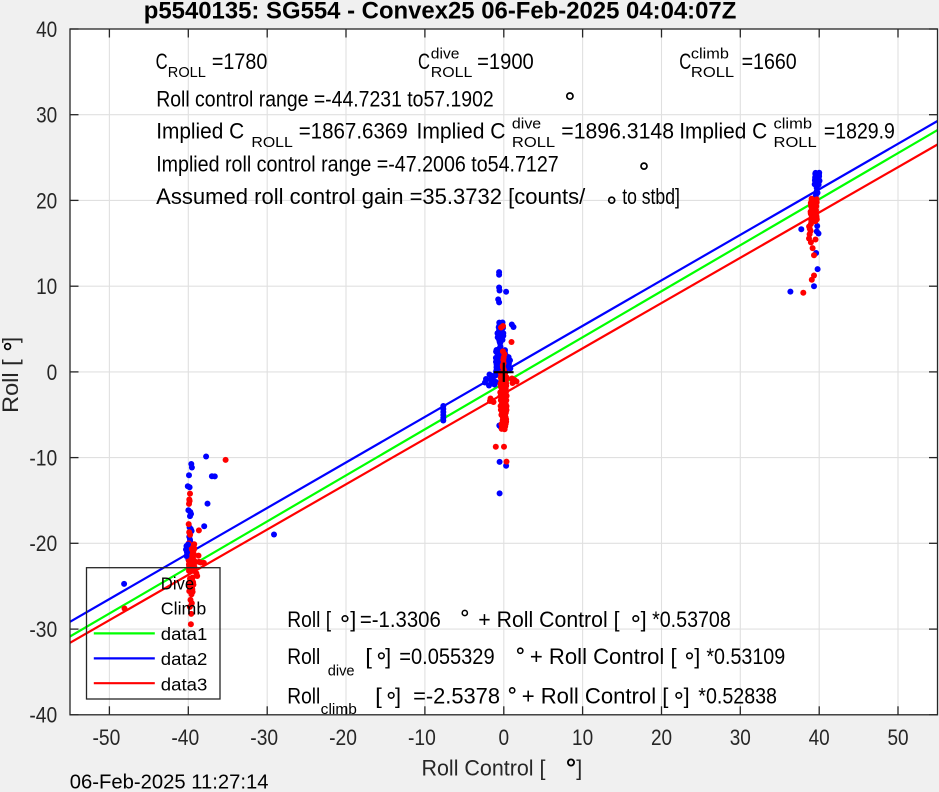 The width and height of the screenshot is (939, 792). I want to click on svg-text: =1780, so click(239, 61).